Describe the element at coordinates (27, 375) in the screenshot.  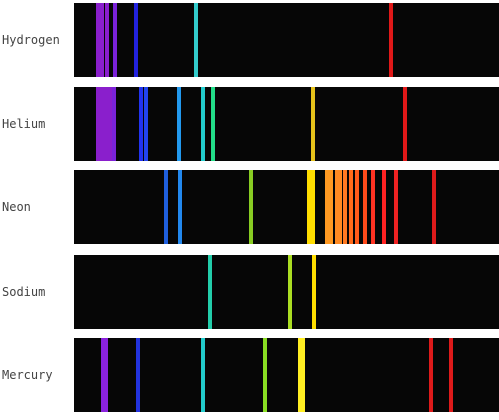
I see `element-label: Mercury` at that location.